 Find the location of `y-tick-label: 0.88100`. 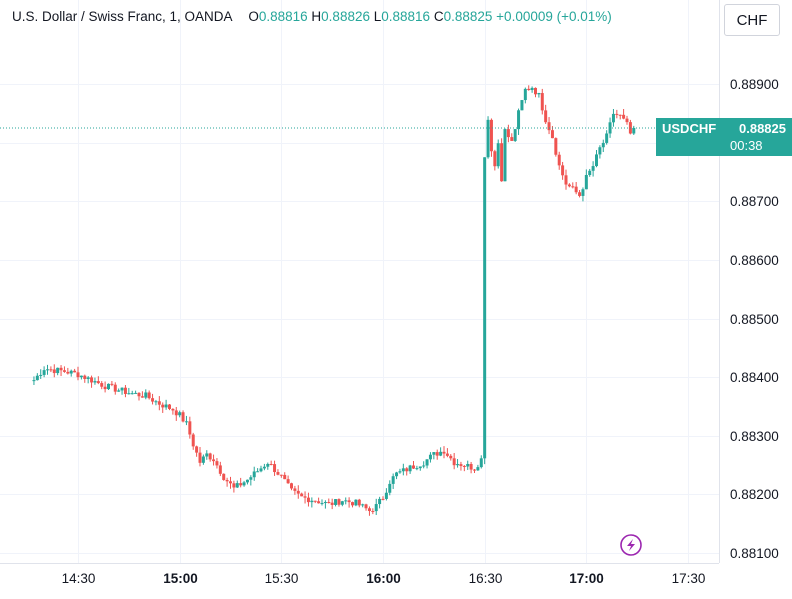

y-tick-label: 0.88100 is located at coordinates (754, 553).